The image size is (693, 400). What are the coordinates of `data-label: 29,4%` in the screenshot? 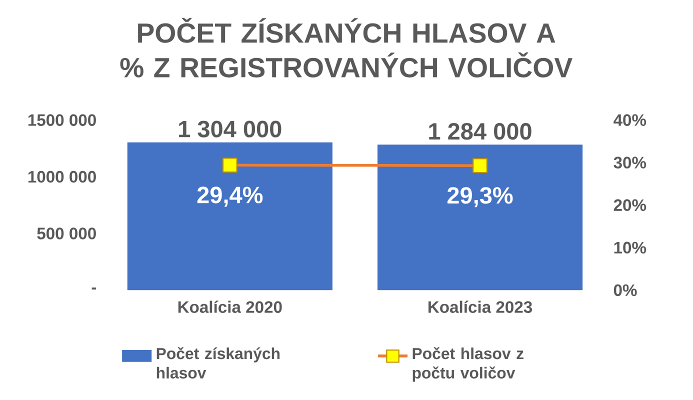 It's located at (230, 196).